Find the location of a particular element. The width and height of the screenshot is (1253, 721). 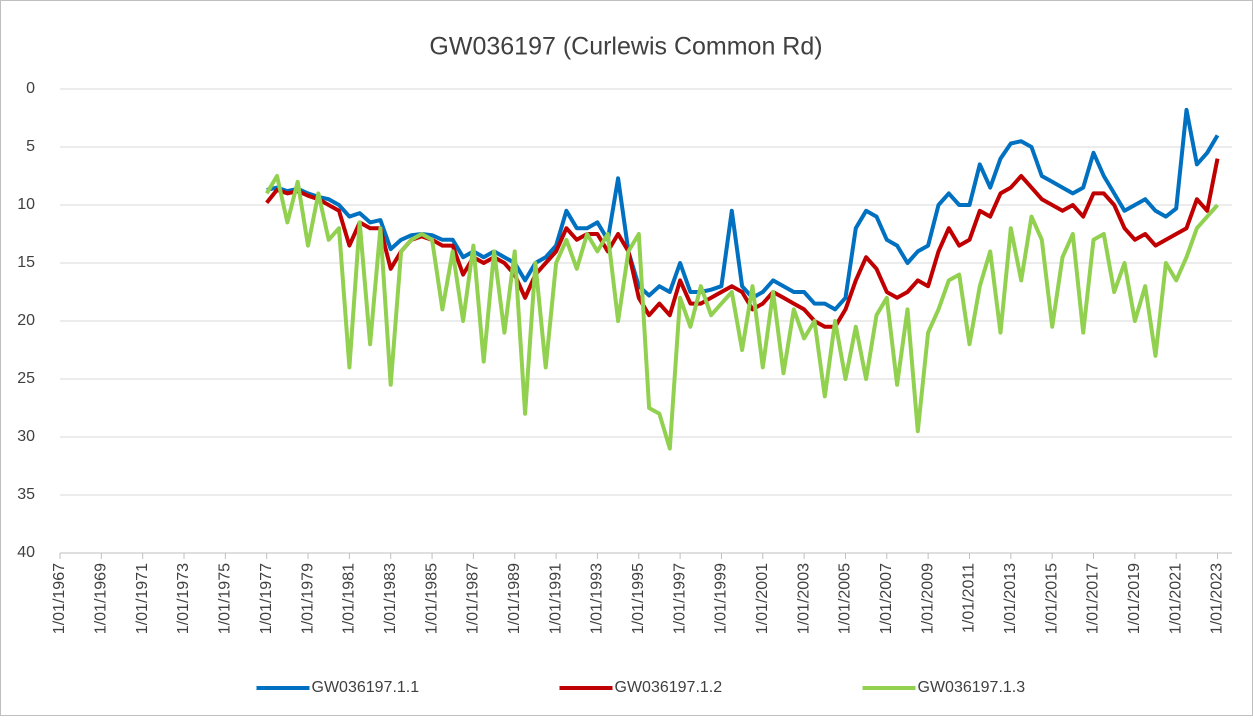

x-tick-label: 1/01/1985 is located at coordinates (431, 598).